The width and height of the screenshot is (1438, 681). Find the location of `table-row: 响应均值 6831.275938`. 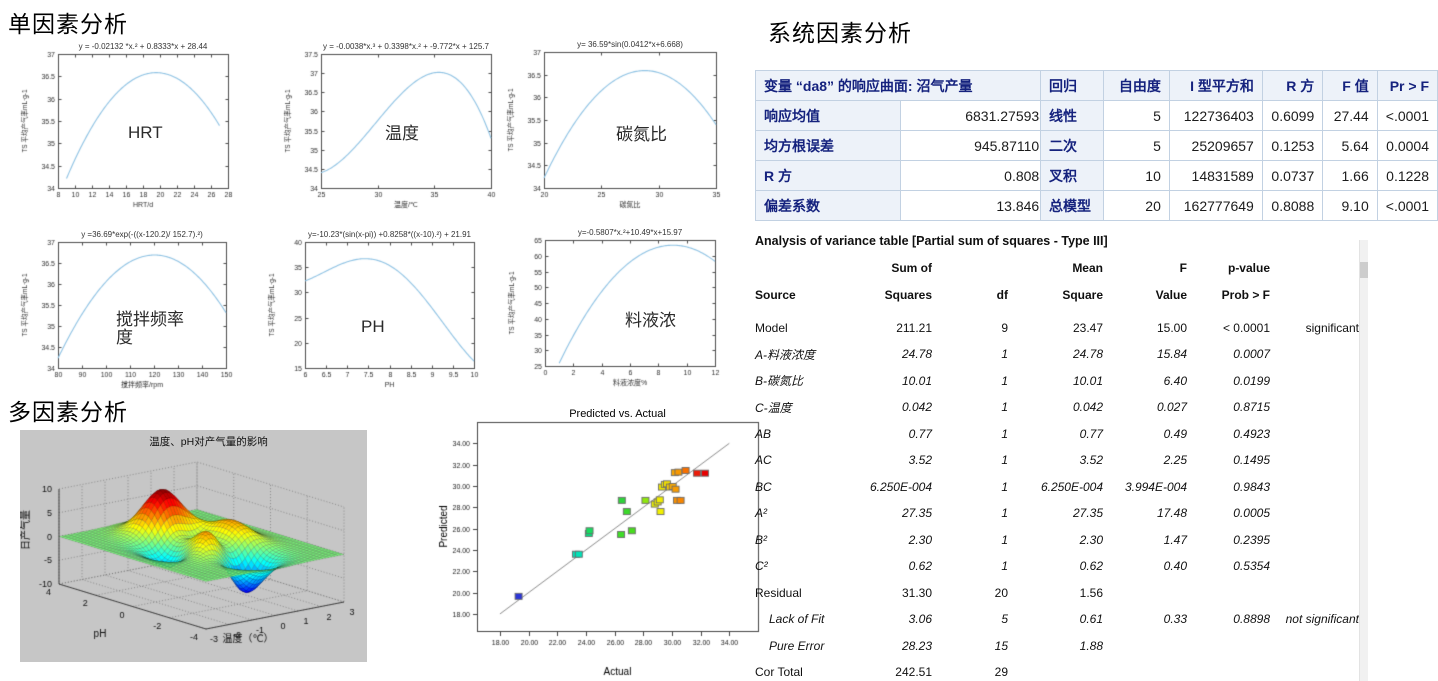

table-row: 响应均值 6831.275938 is located at coordinates (905, 115).